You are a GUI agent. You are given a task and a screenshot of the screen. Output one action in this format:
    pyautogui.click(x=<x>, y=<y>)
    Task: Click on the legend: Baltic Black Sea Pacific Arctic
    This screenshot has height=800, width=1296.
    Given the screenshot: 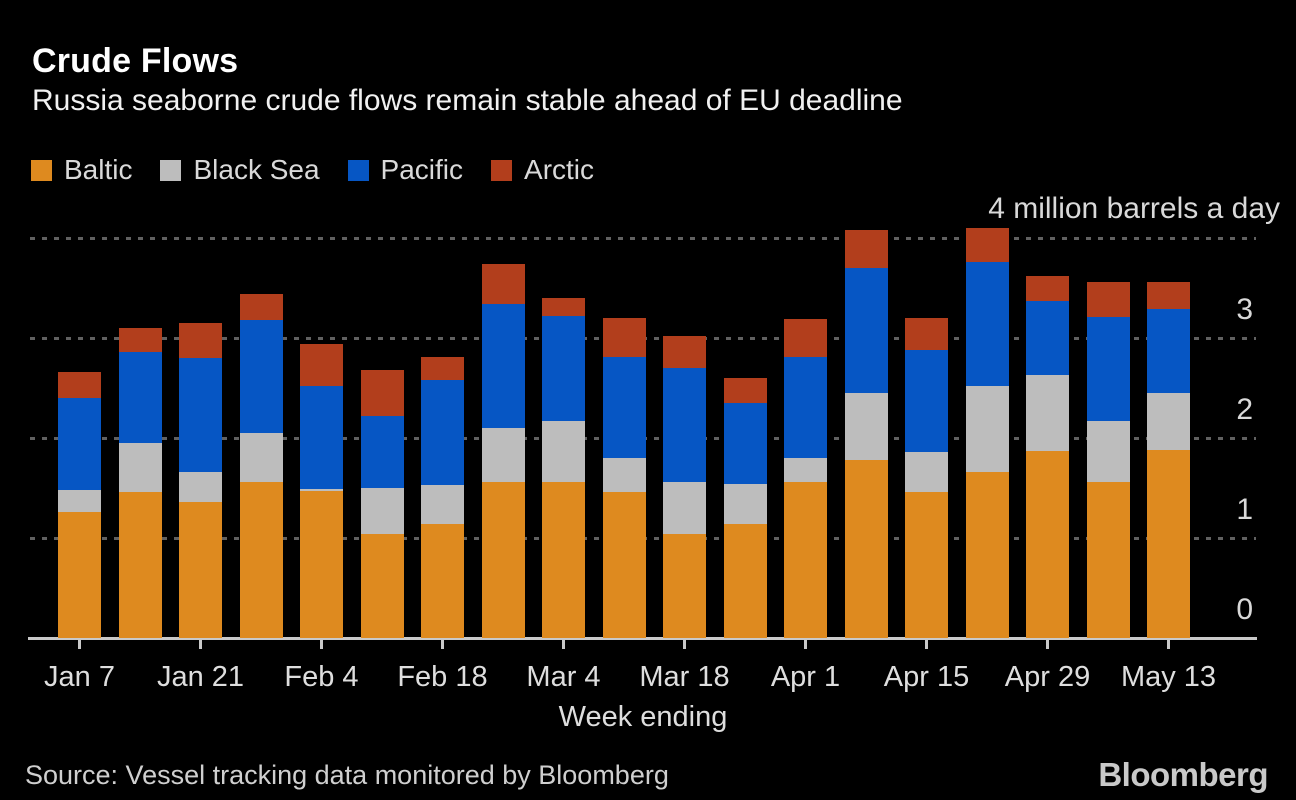 What is the action you would take?
    pyautogui.click(x=312, y=170)
    